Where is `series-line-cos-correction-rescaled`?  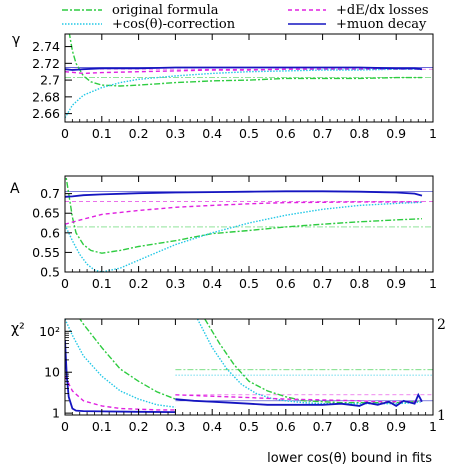
series-line-cos-correction-rescaled is located at coordinates (309, 362).